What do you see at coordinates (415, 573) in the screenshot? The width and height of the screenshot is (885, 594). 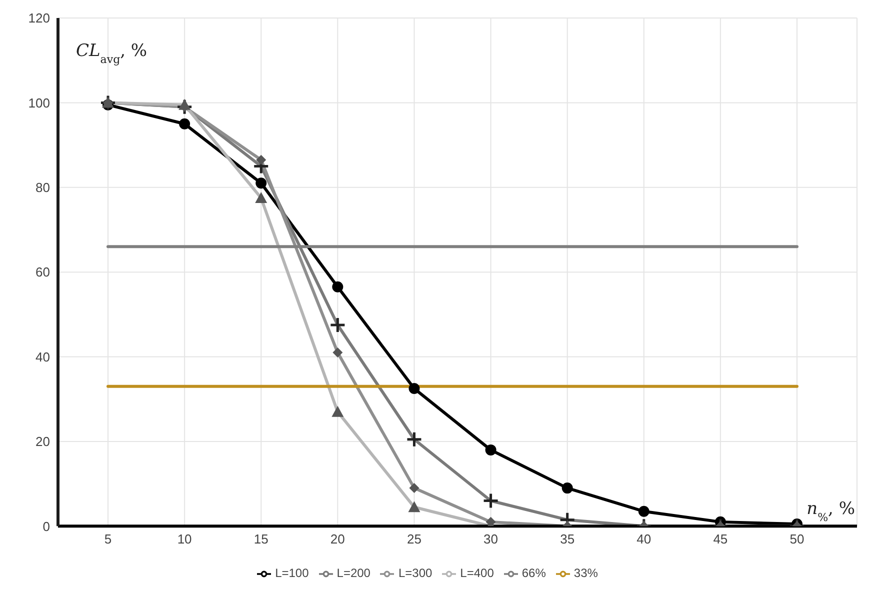 I see `legend-label: L=300` at bounding box center [415, 573].